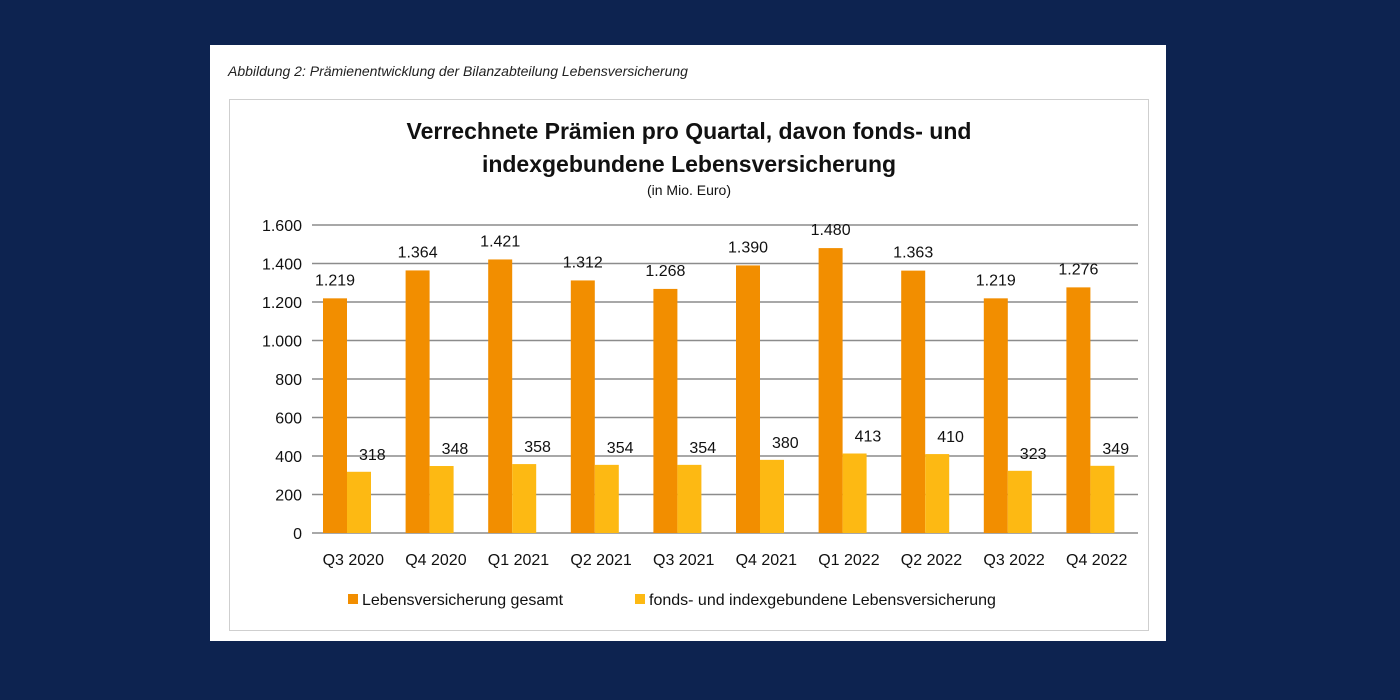 This screenshot has height=700, width=1400. What do you see at coordinates (766, 560) in the screenshot?
I see `x-tick-label: Q4 2021` at bounding box center [766, 560].